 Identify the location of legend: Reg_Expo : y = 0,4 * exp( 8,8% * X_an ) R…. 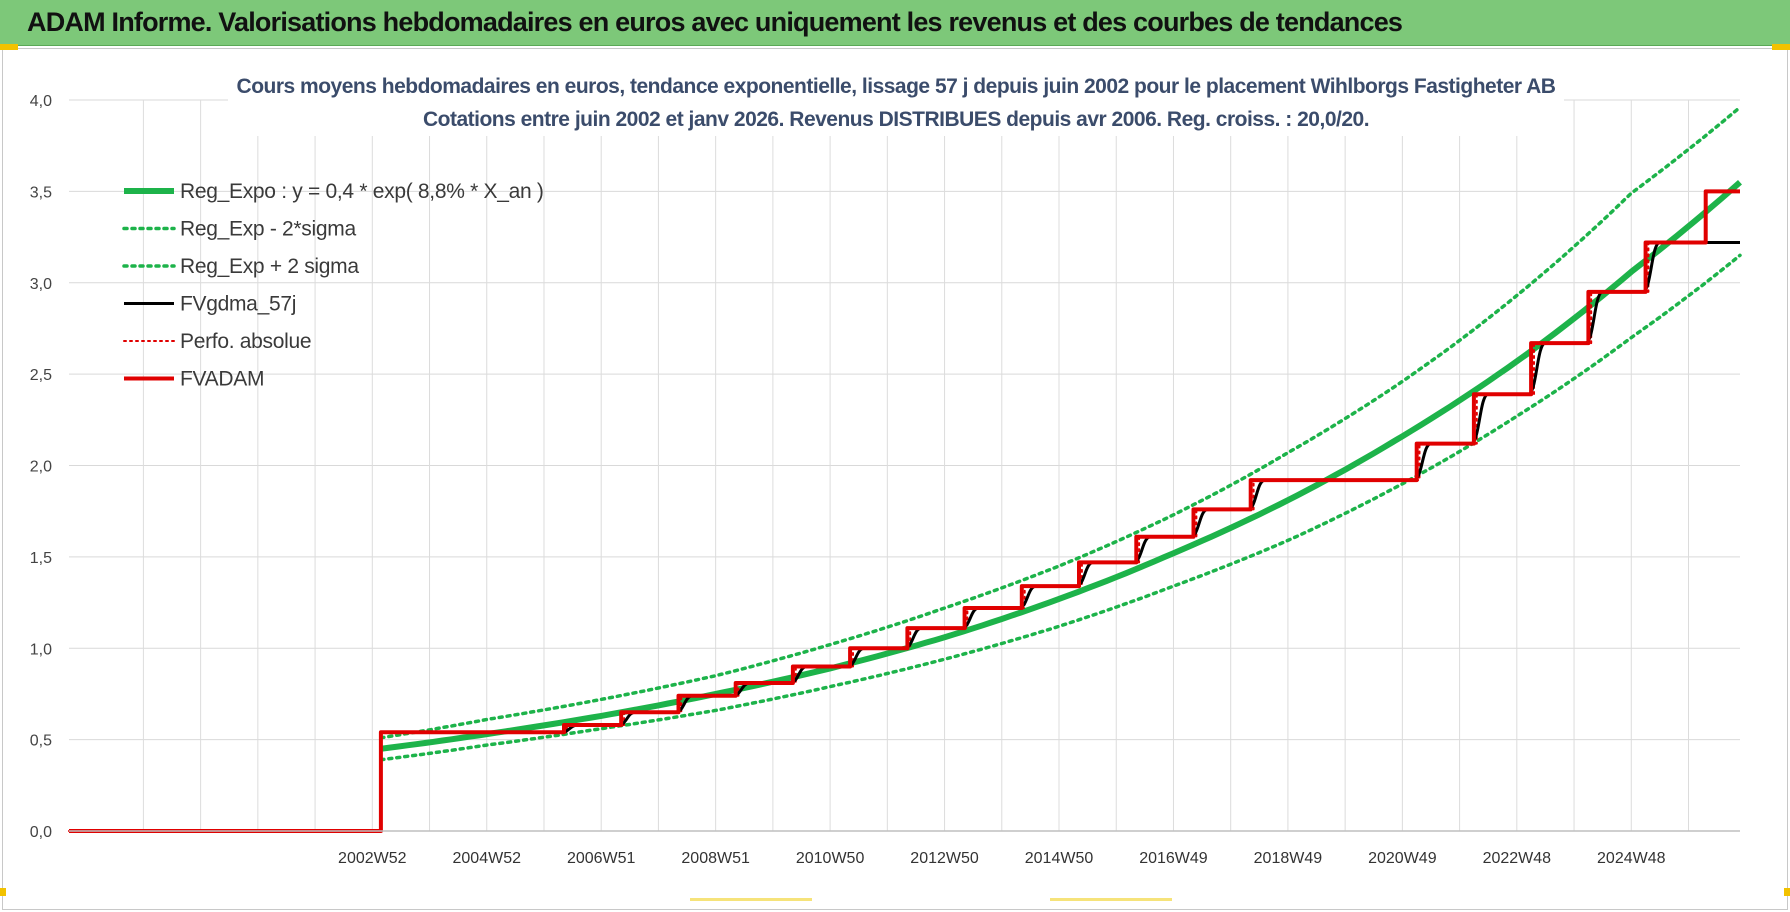
(333, 285).